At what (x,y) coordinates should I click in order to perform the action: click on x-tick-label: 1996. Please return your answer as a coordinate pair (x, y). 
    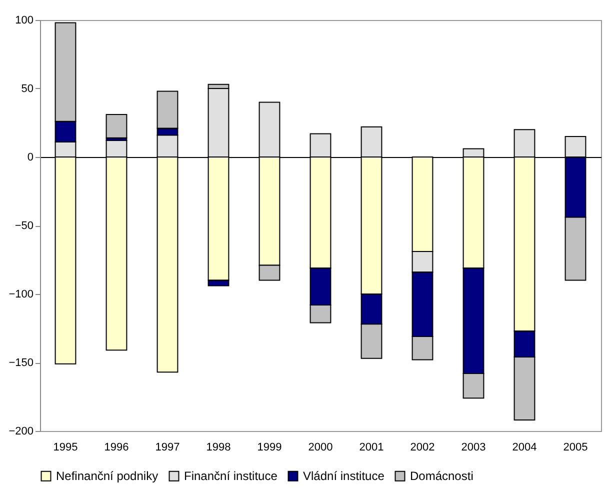
    Looking at the image, I should click on (116, 448).